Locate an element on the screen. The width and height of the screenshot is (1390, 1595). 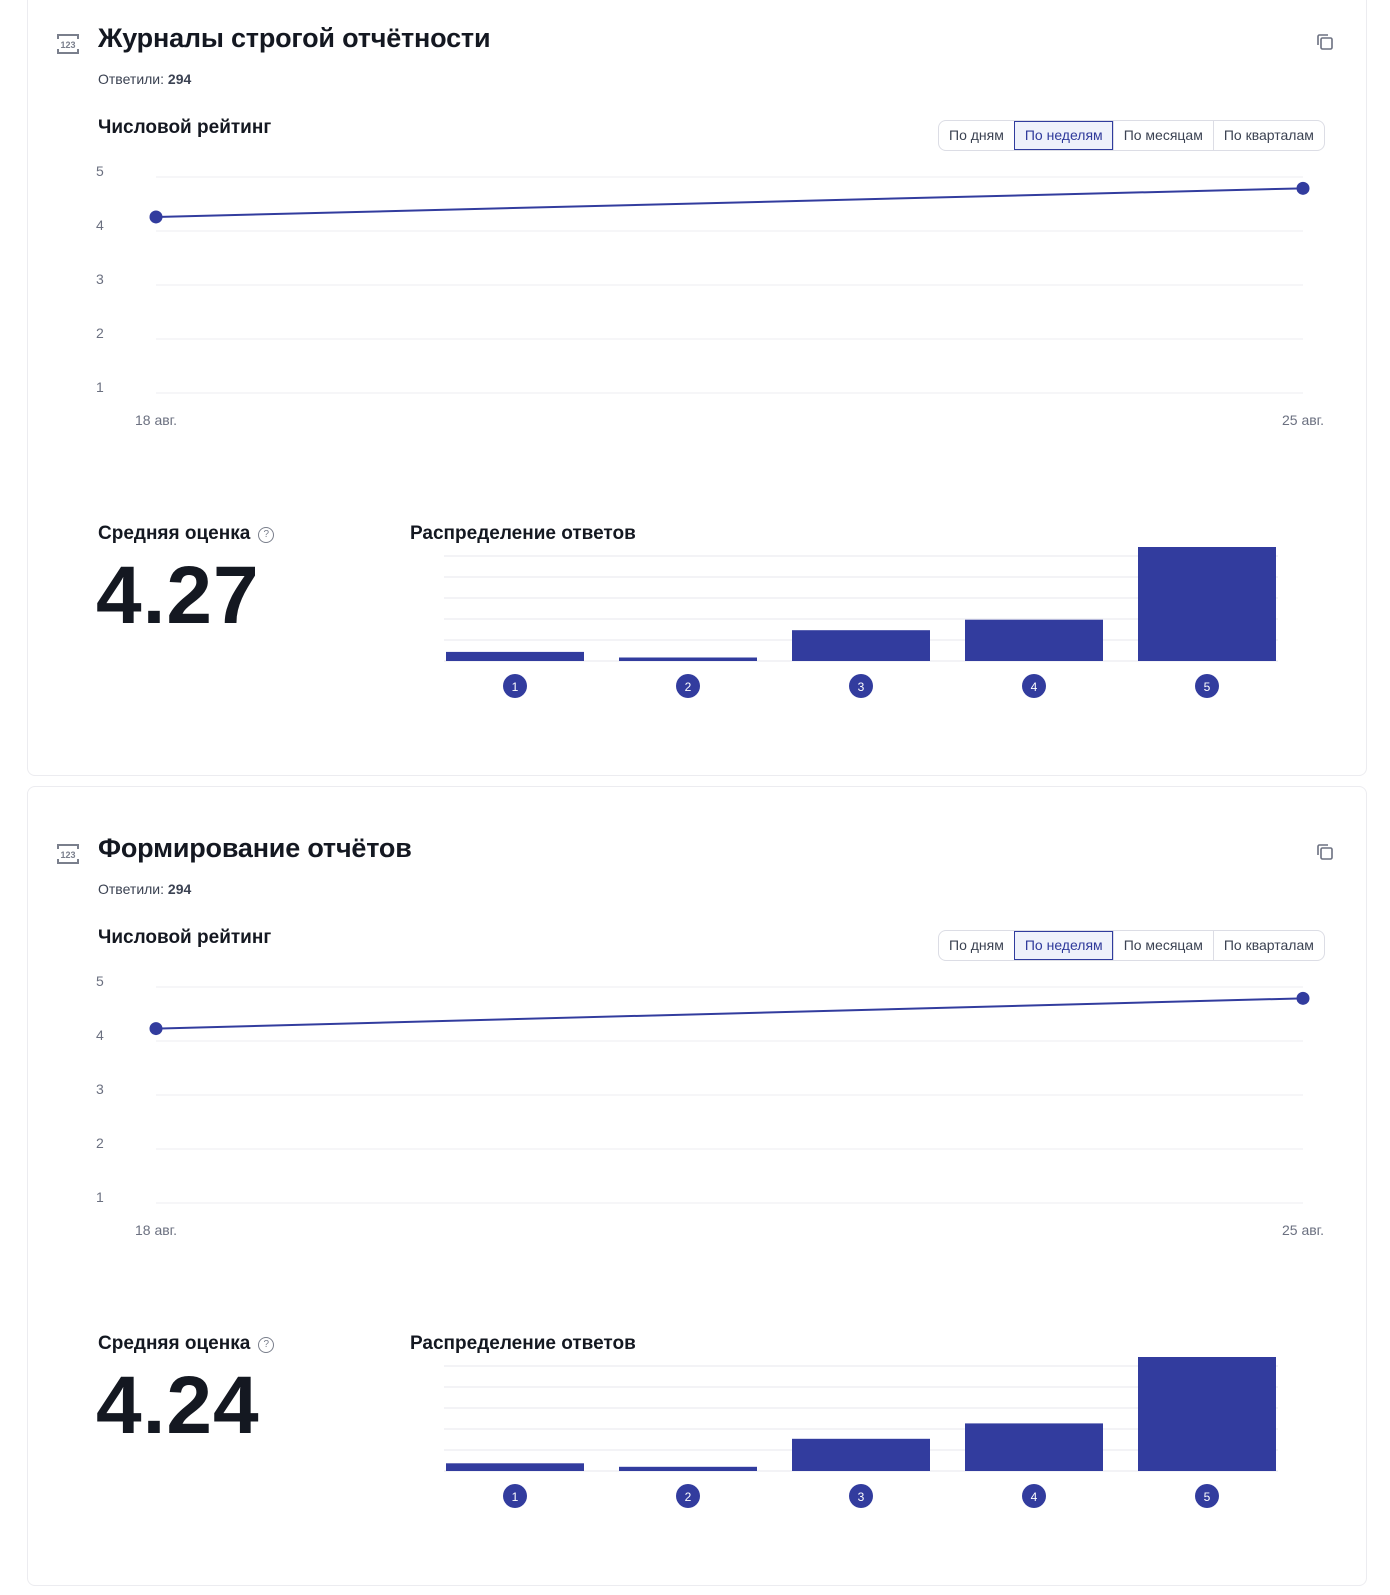
avg-value: 4.24 is located at coordinates (178, 1405).